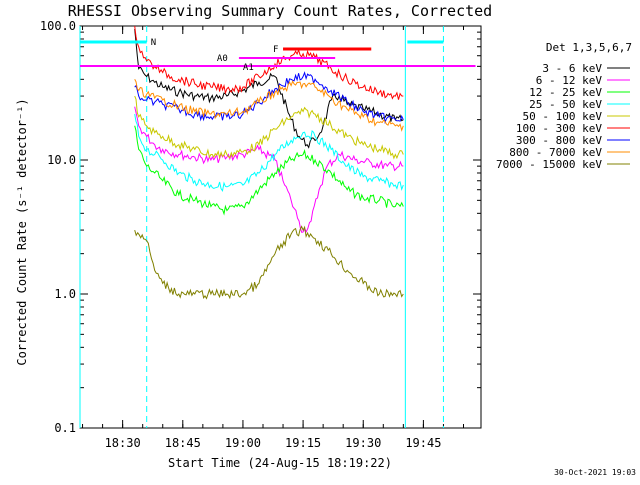 The height and width of the screenshot is (485, 640). What do you see at coordinates (58, 26) in the screenshot?
I see `y-tick-label: 100.0` at bounding box center [58, 26].